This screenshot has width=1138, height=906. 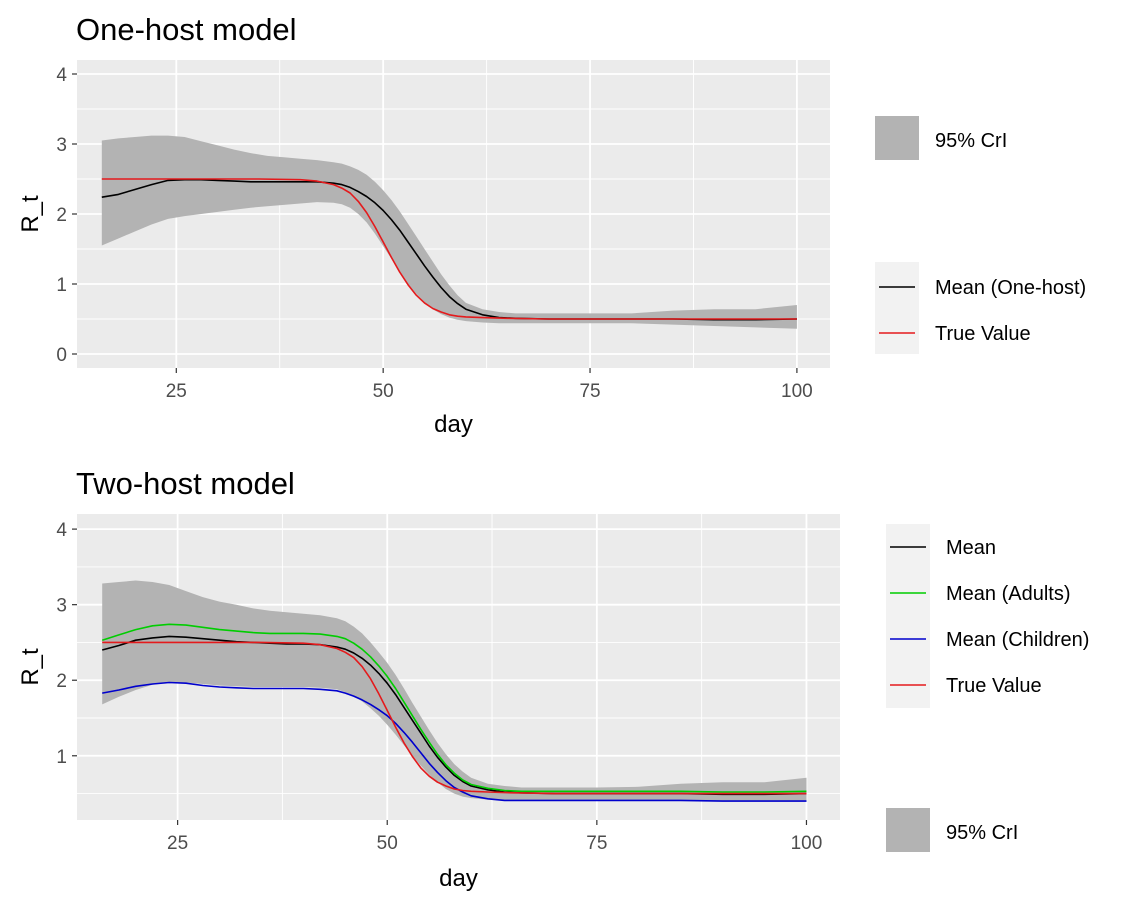 What do you see at coordinates (1010, 288) in the screenshot?
I see `legend-label: Mean (One-host)` at bounding box center [1010, 288].